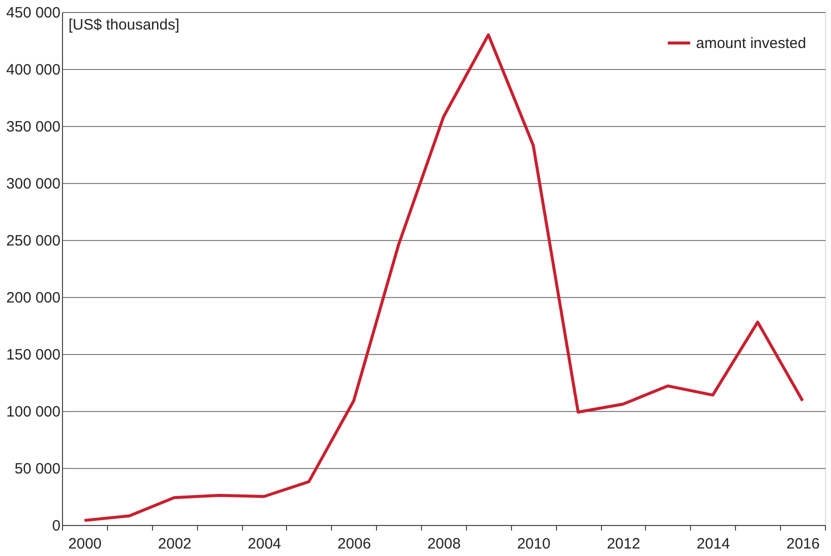  I want to click on y-tick-label: 250 000, so click(33, 241).